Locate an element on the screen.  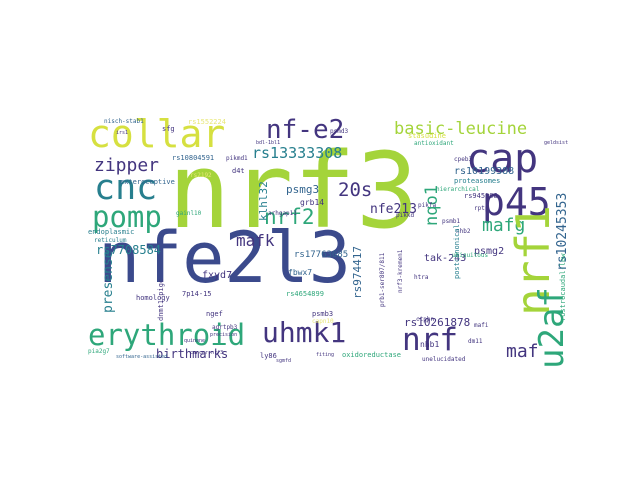
cloud-word: psmd3 is located at coordinates (339, 131).